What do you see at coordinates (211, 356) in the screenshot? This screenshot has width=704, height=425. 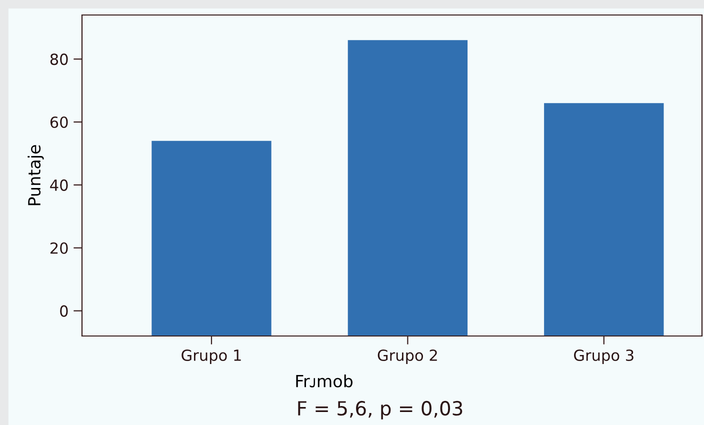 I see `x-tick-label: Grupo 1` at bounding box center [211, 356].